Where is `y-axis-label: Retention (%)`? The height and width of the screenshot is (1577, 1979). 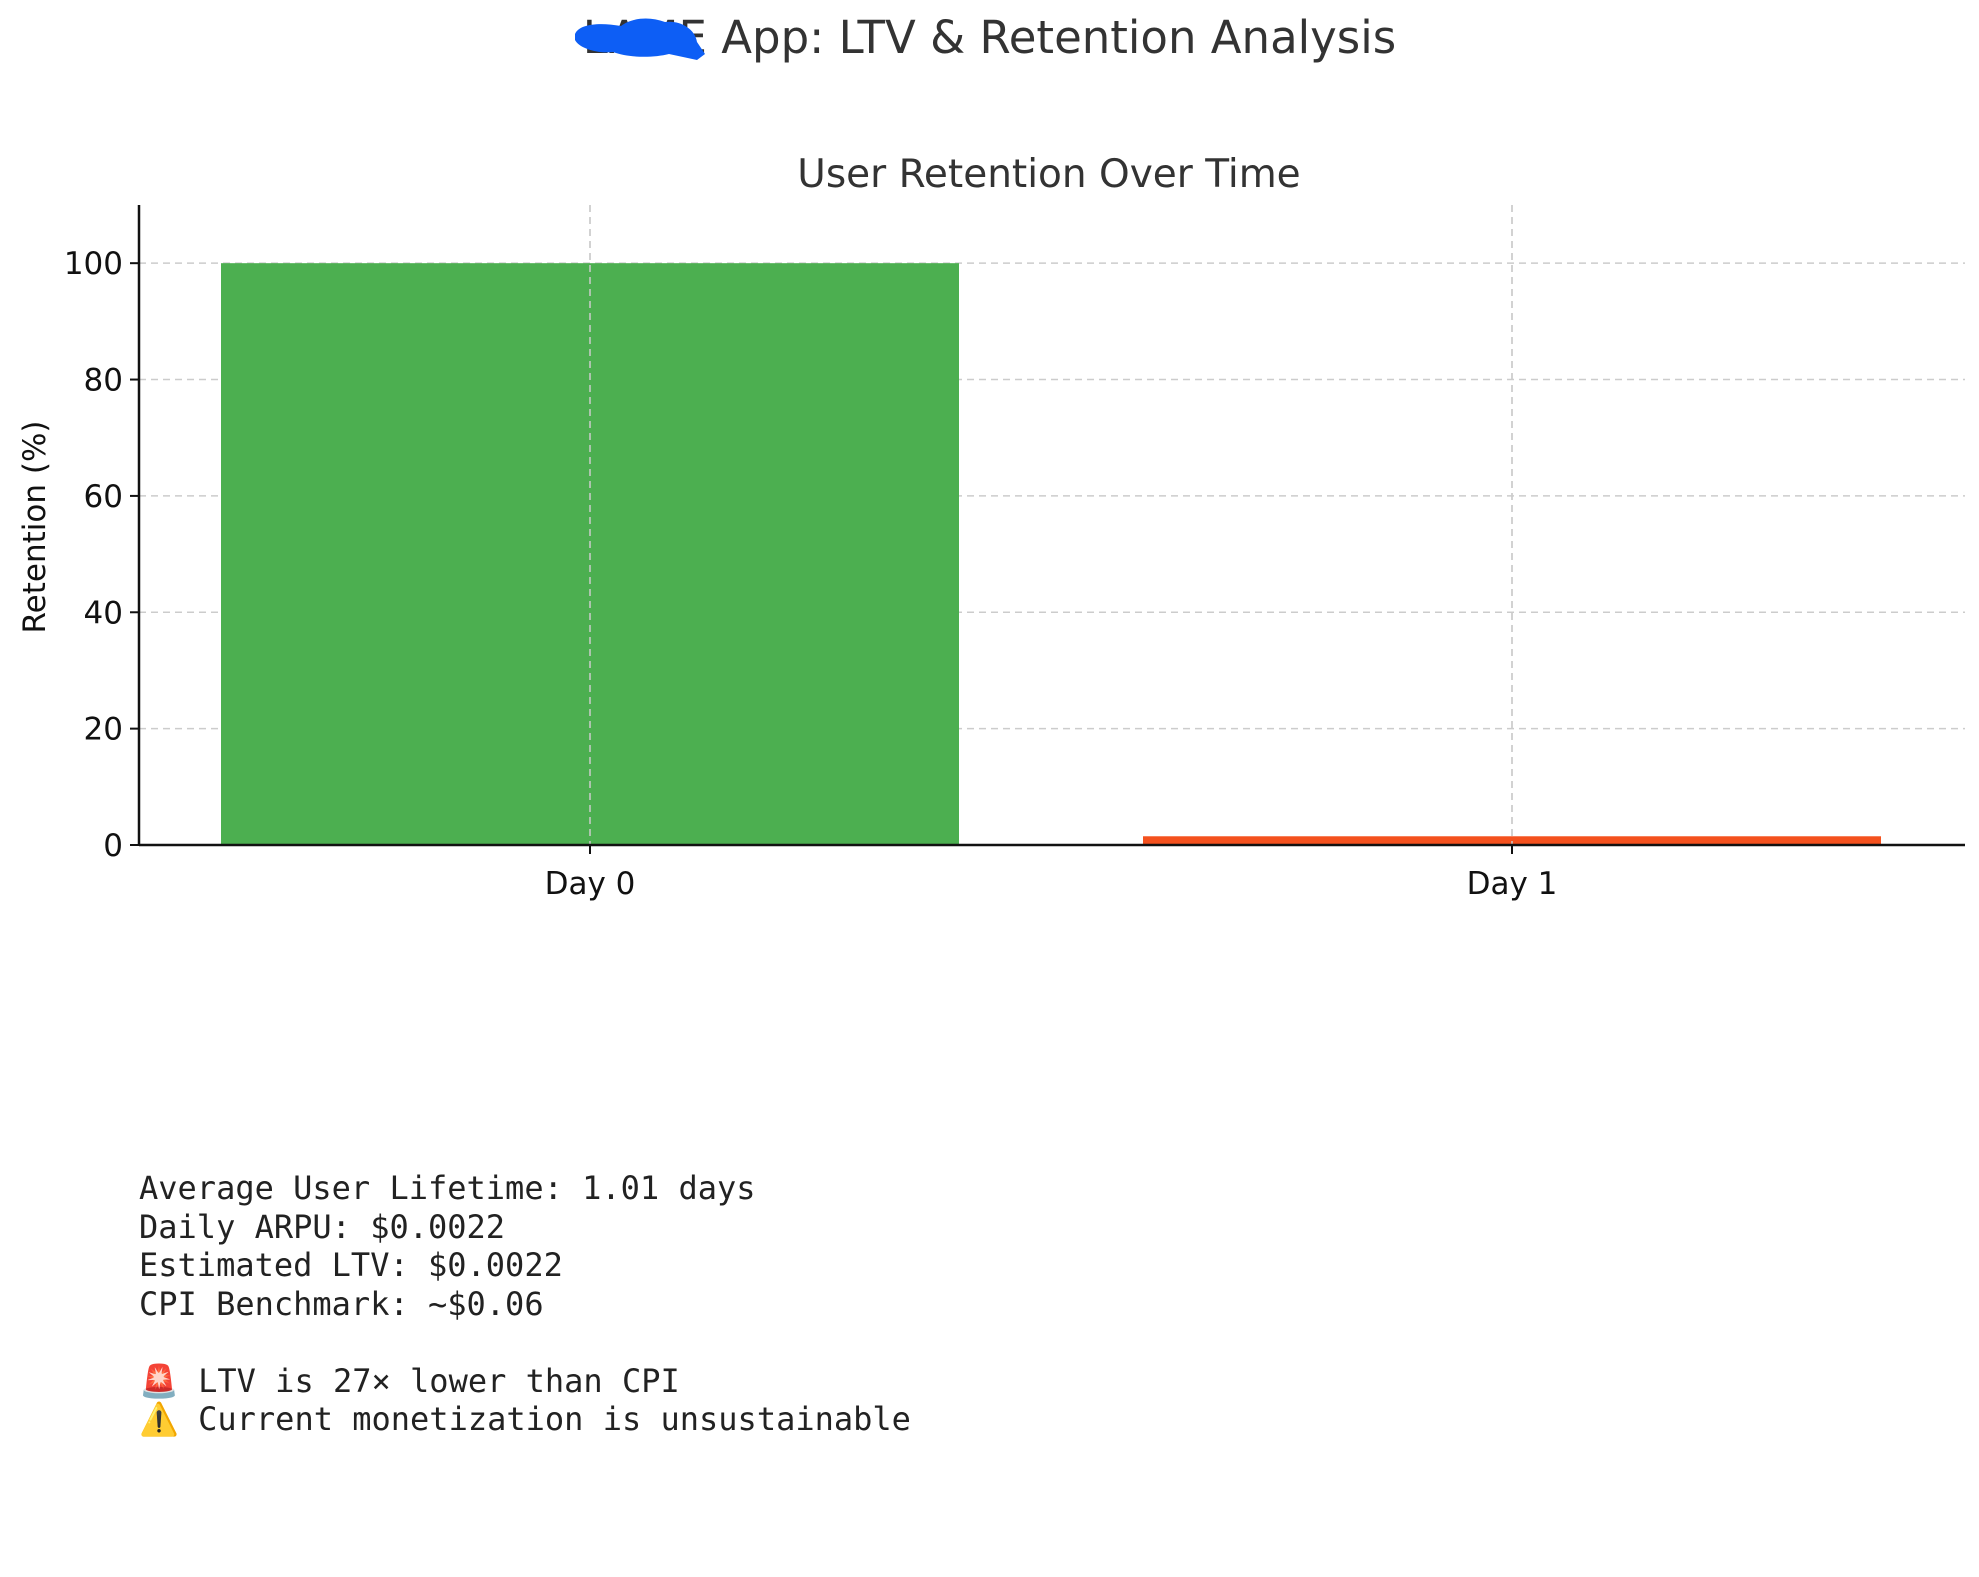
y-axis-label: Retention (%) is located at coordinates (35, 527).